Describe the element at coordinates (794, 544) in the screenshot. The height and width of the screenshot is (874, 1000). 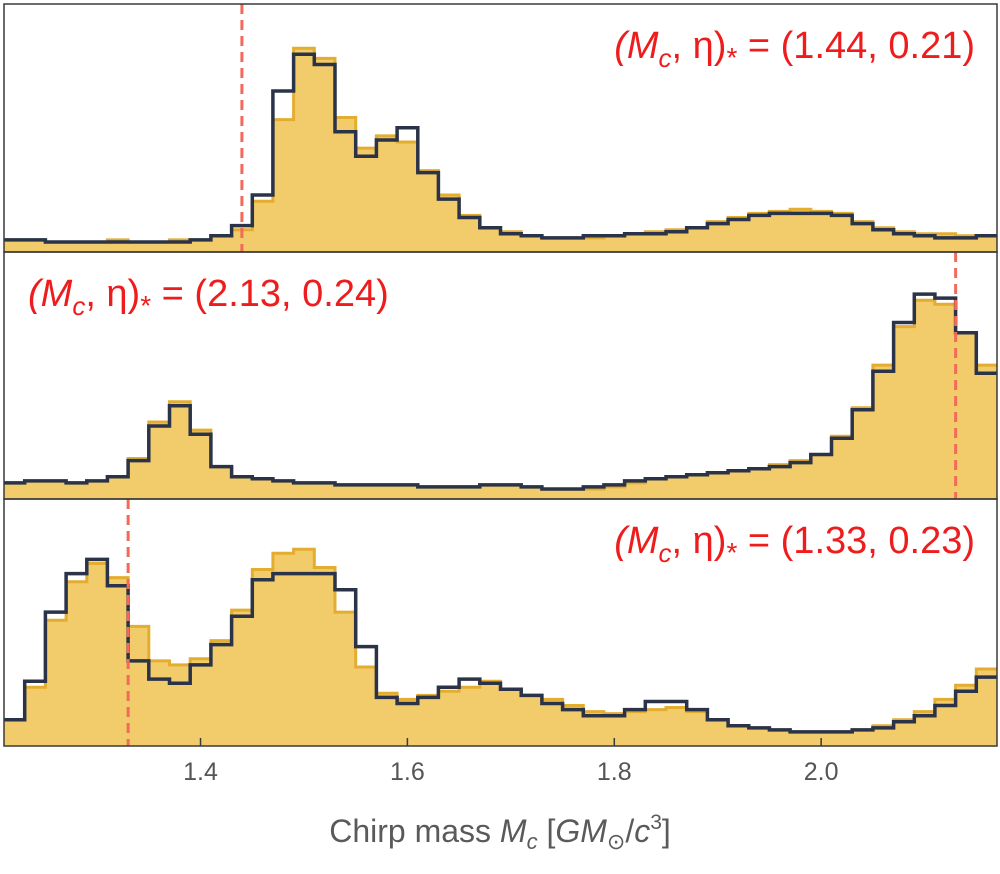
I see `injection-annotation-panel-3: (Mc, η)* = (1.33, 0.23)` at that location.